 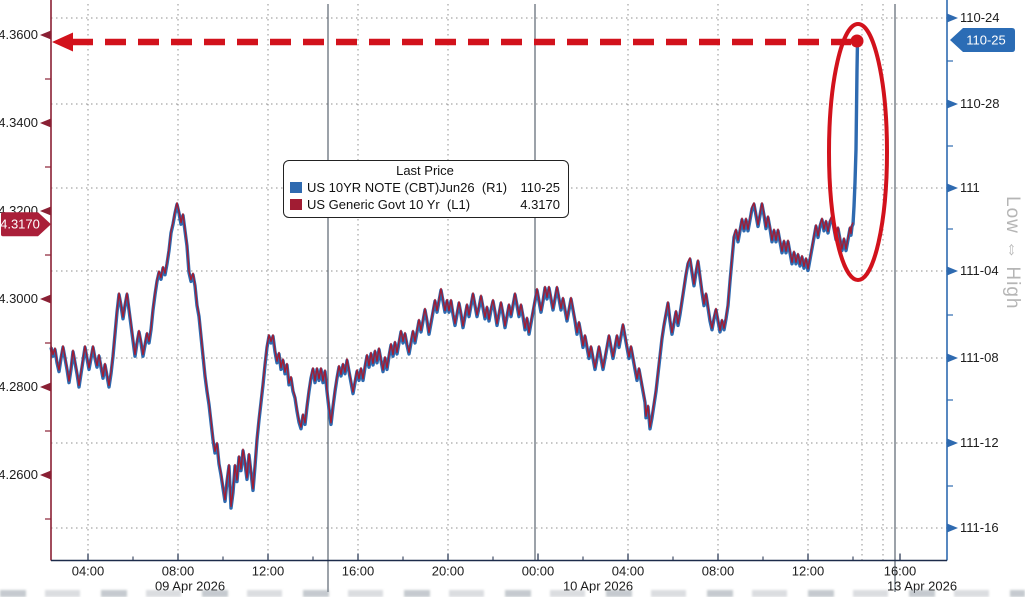 I want to click on left-axis-badge-label: 4.3170, so click(x=20, y=224).